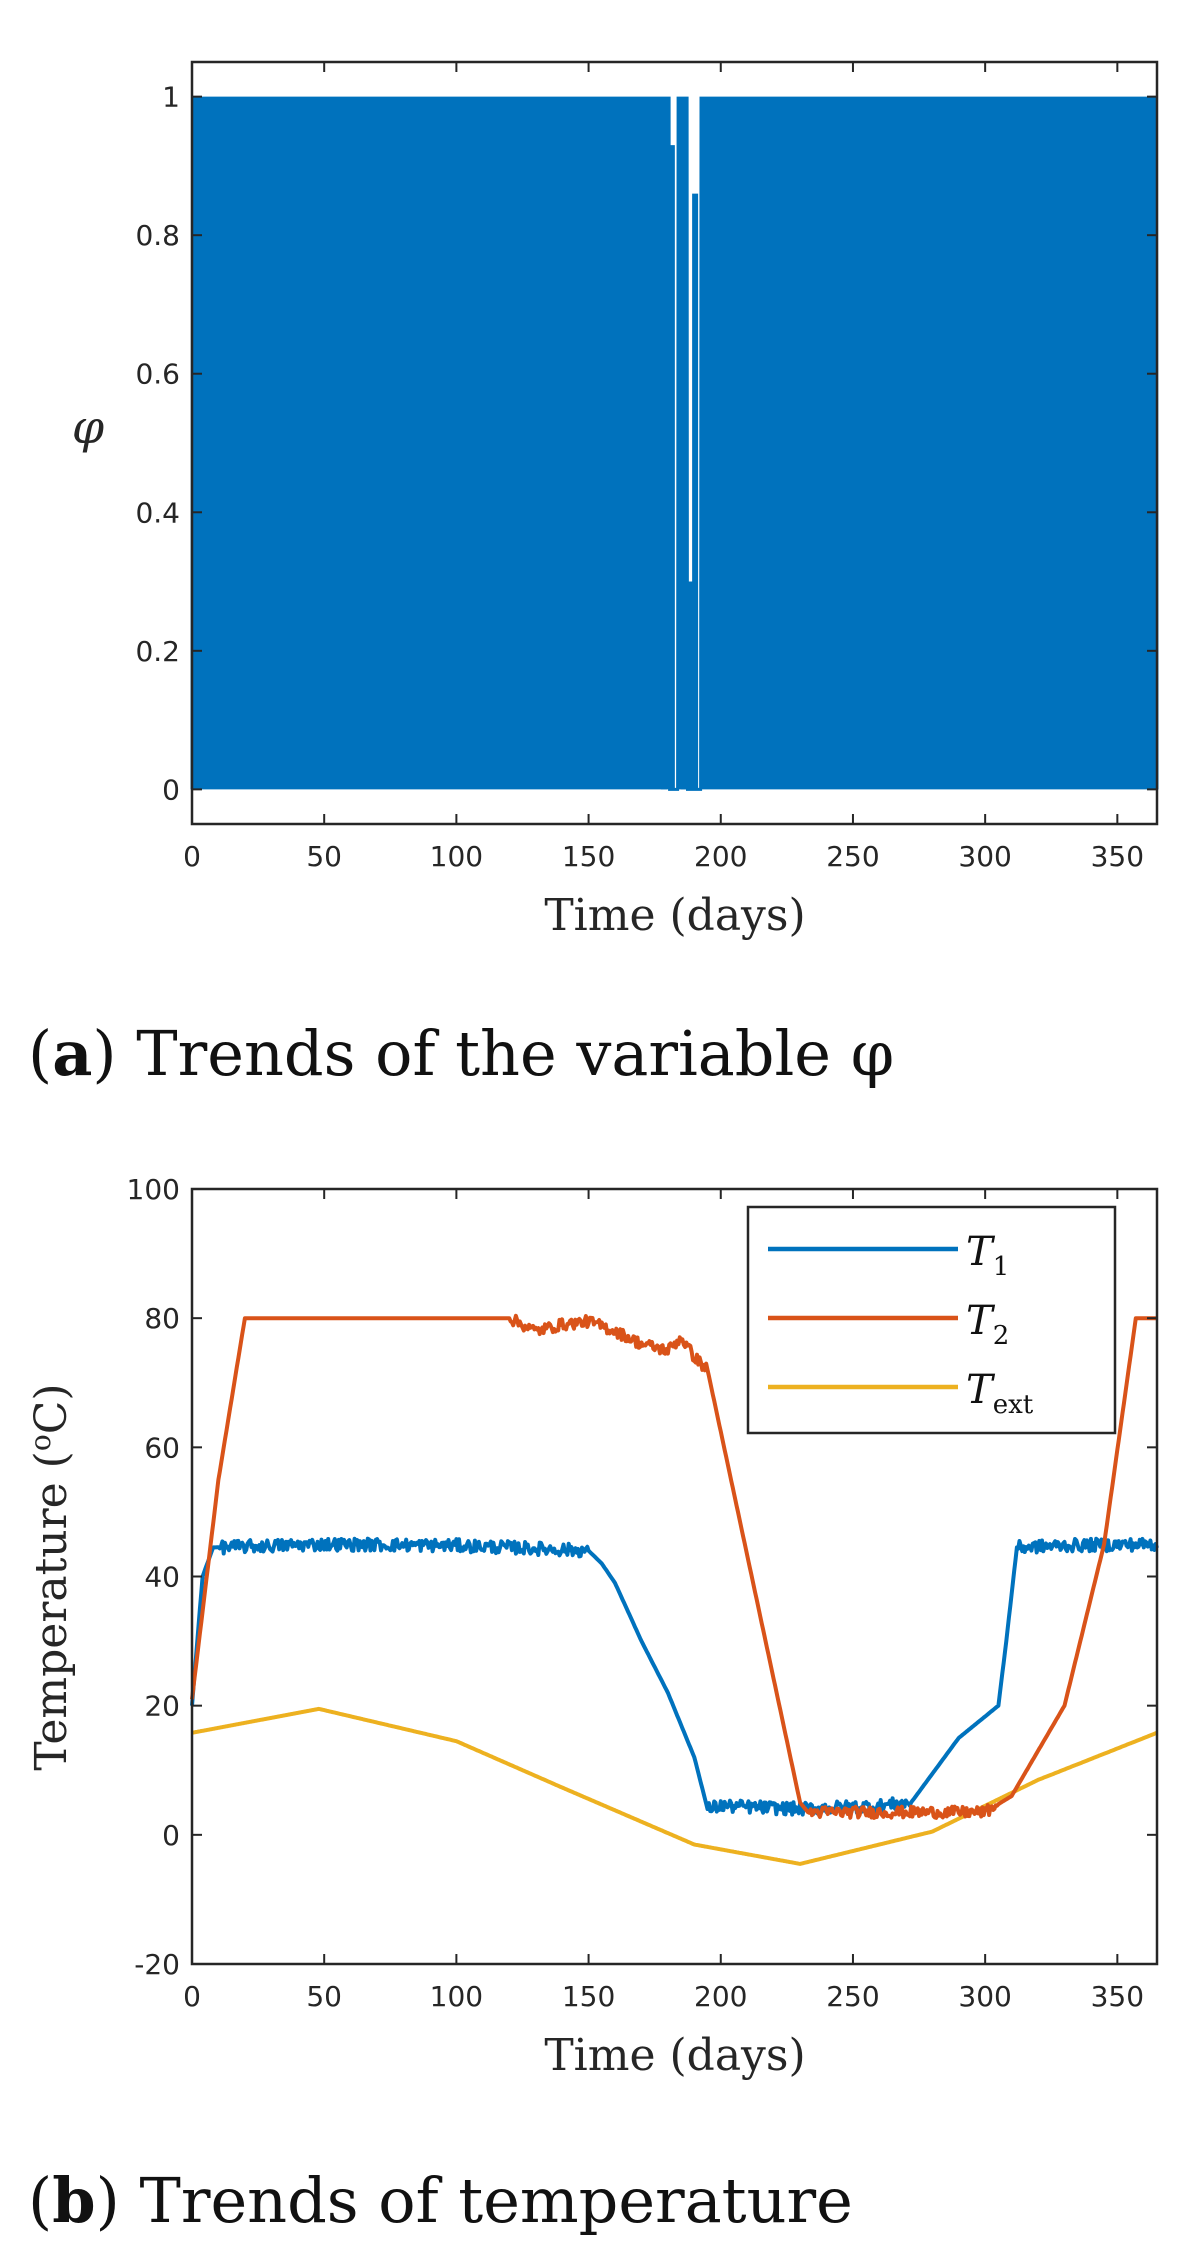 The width and height of the screenshot is (1199, 2257). I want to click on y-tick-label: 0.4, so click(157, 512).